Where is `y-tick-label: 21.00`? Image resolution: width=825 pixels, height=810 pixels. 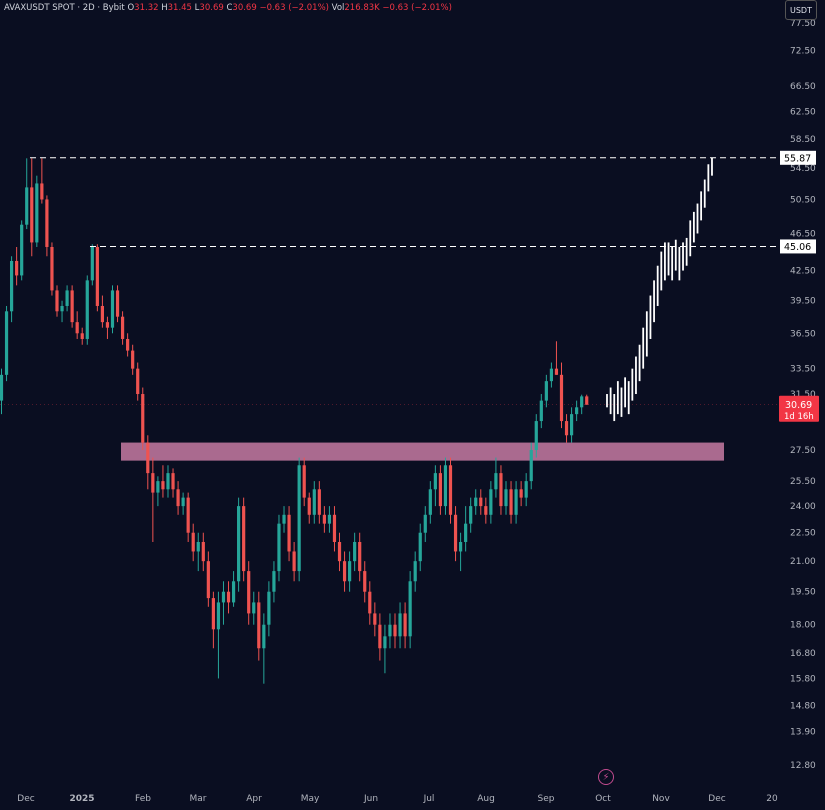
y-tick-label: 21.00 is located at coordinates (803, 562).